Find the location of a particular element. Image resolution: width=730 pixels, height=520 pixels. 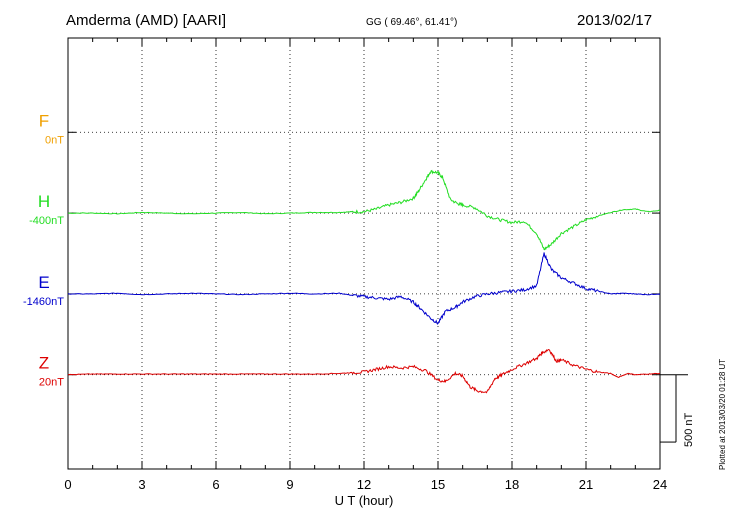

geographic-coordinates: GG ( 69.46°, 61.41°) is located at coordinates (412, 22).